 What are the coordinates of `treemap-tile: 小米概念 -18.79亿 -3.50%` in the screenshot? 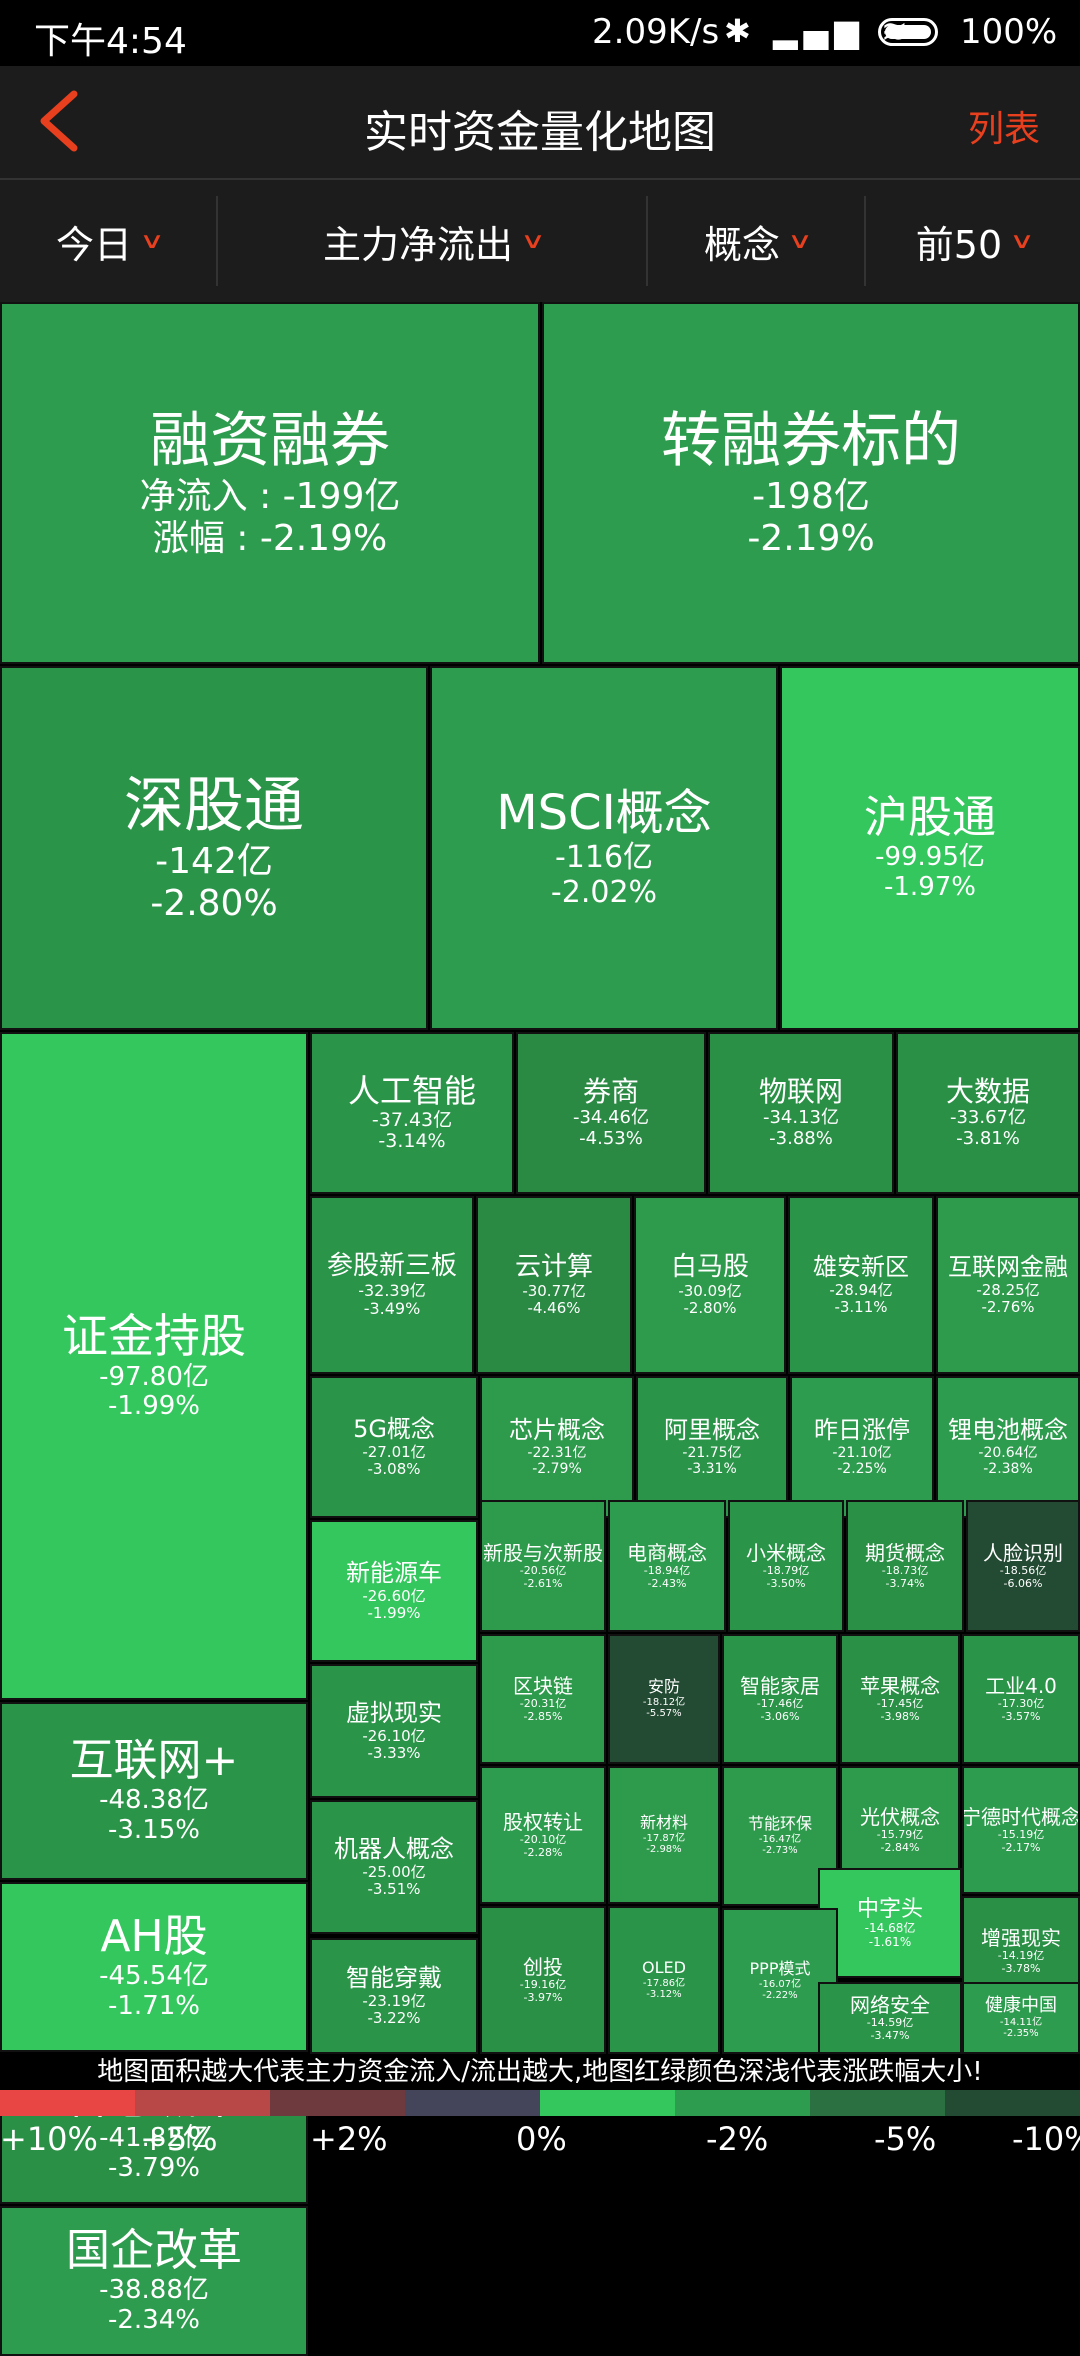 It's located at (786, 1566).